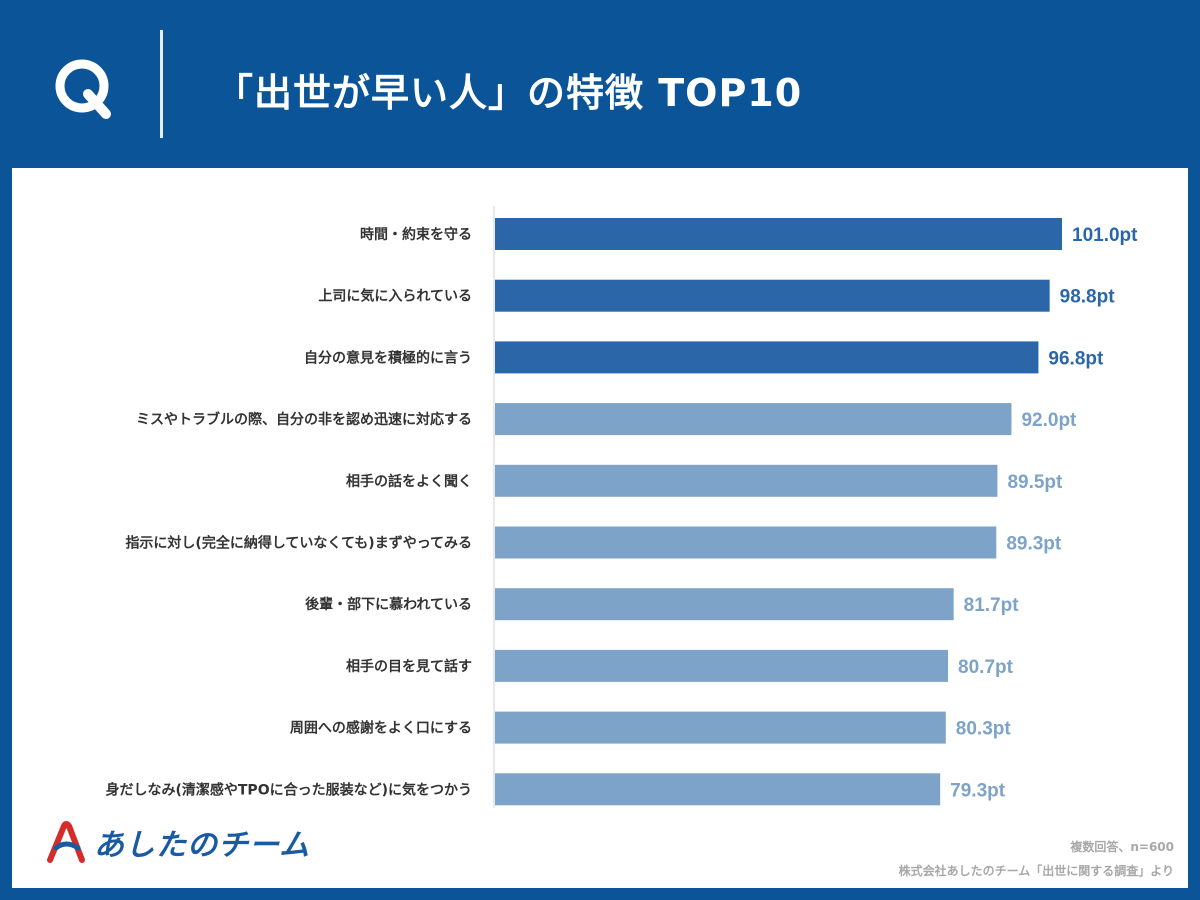 The height and width of the screenshot is (900, 1200). I want to click on logo-mark-icon, so click(66, 842).